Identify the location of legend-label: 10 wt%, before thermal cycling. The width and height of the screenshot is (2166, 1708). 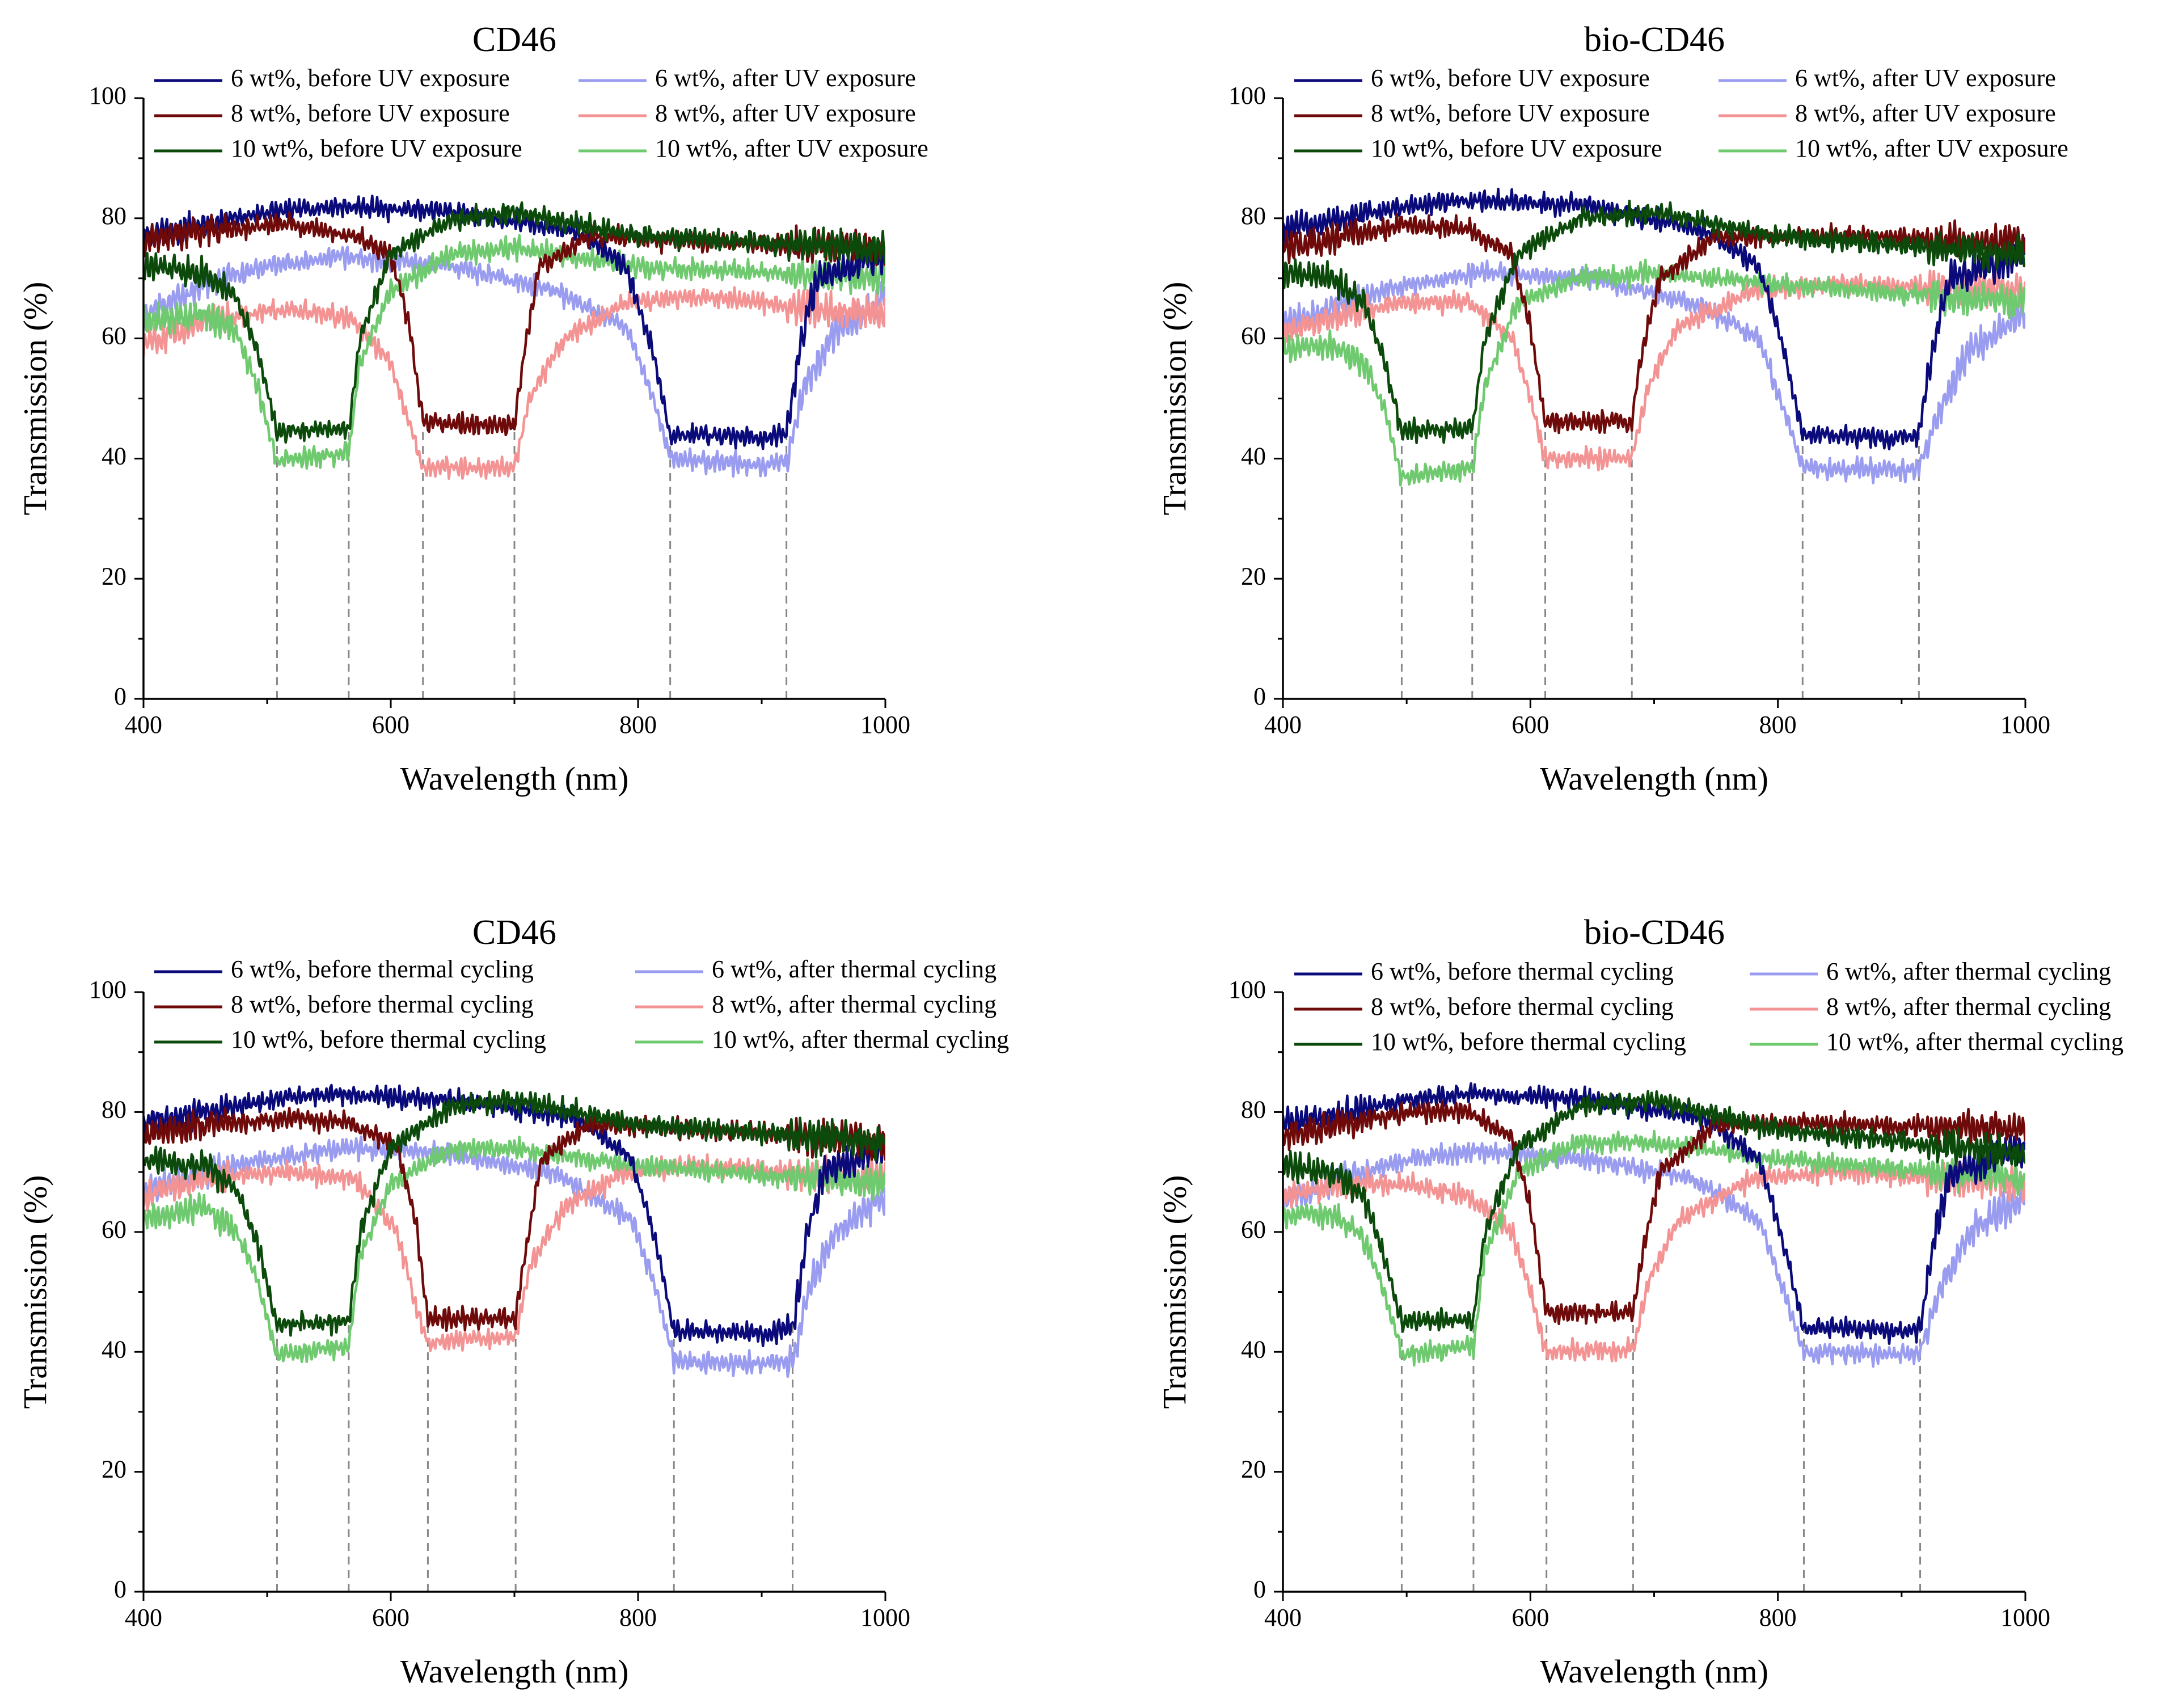
(388, 1039).